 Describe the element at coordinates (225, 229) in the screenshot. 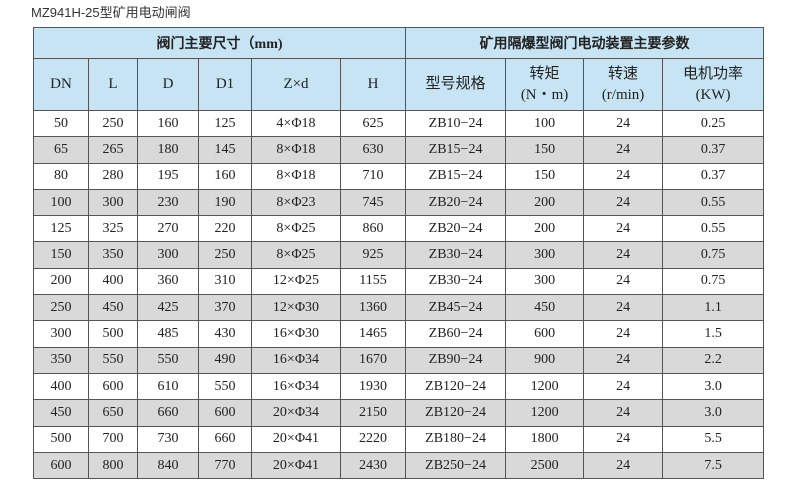

I see `table-cell: 220` at that location.